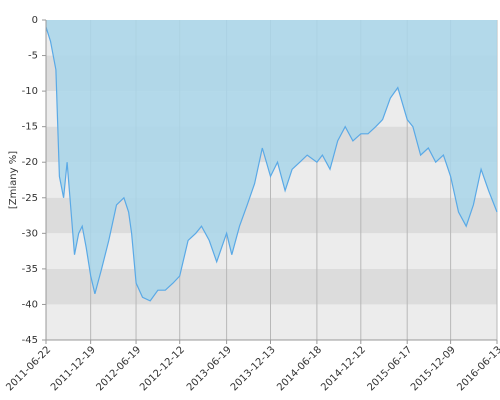 This screenshot has height=400, width=500. What do you see at coordinates (118, 368) in the screenshot?
I see `x-tick-label: 2012-06-19` at bounding box center [118, 368].